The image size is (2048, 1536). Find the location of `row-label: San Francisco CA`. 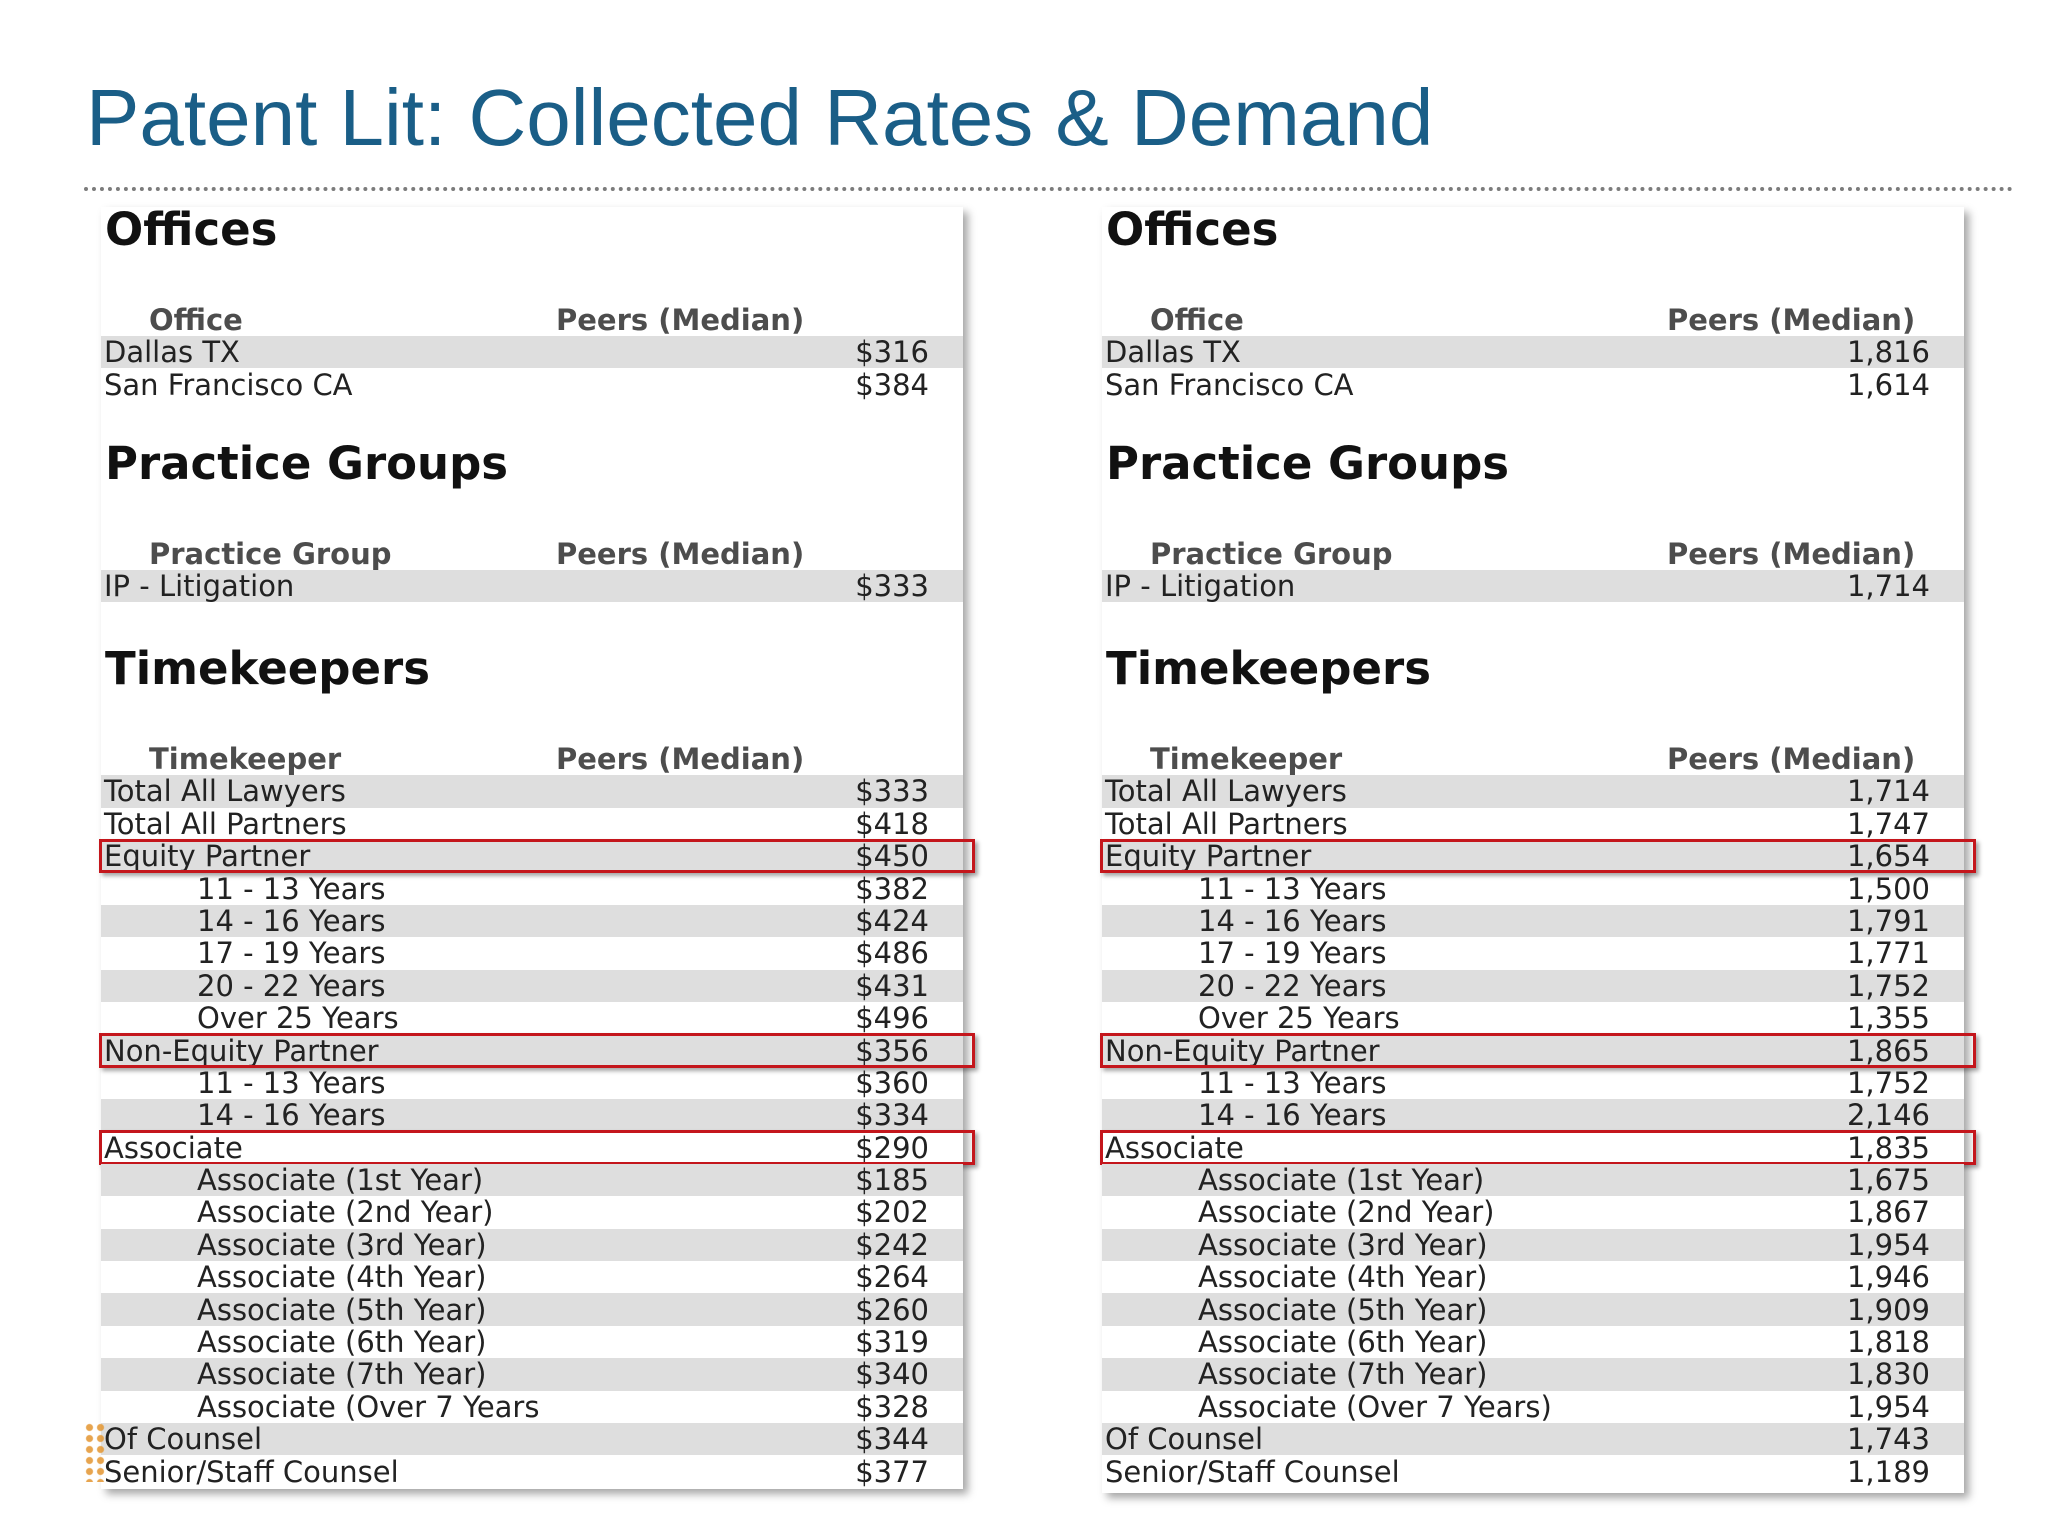

row-label: San Francisco CA is located at coordinates (1229, 384).